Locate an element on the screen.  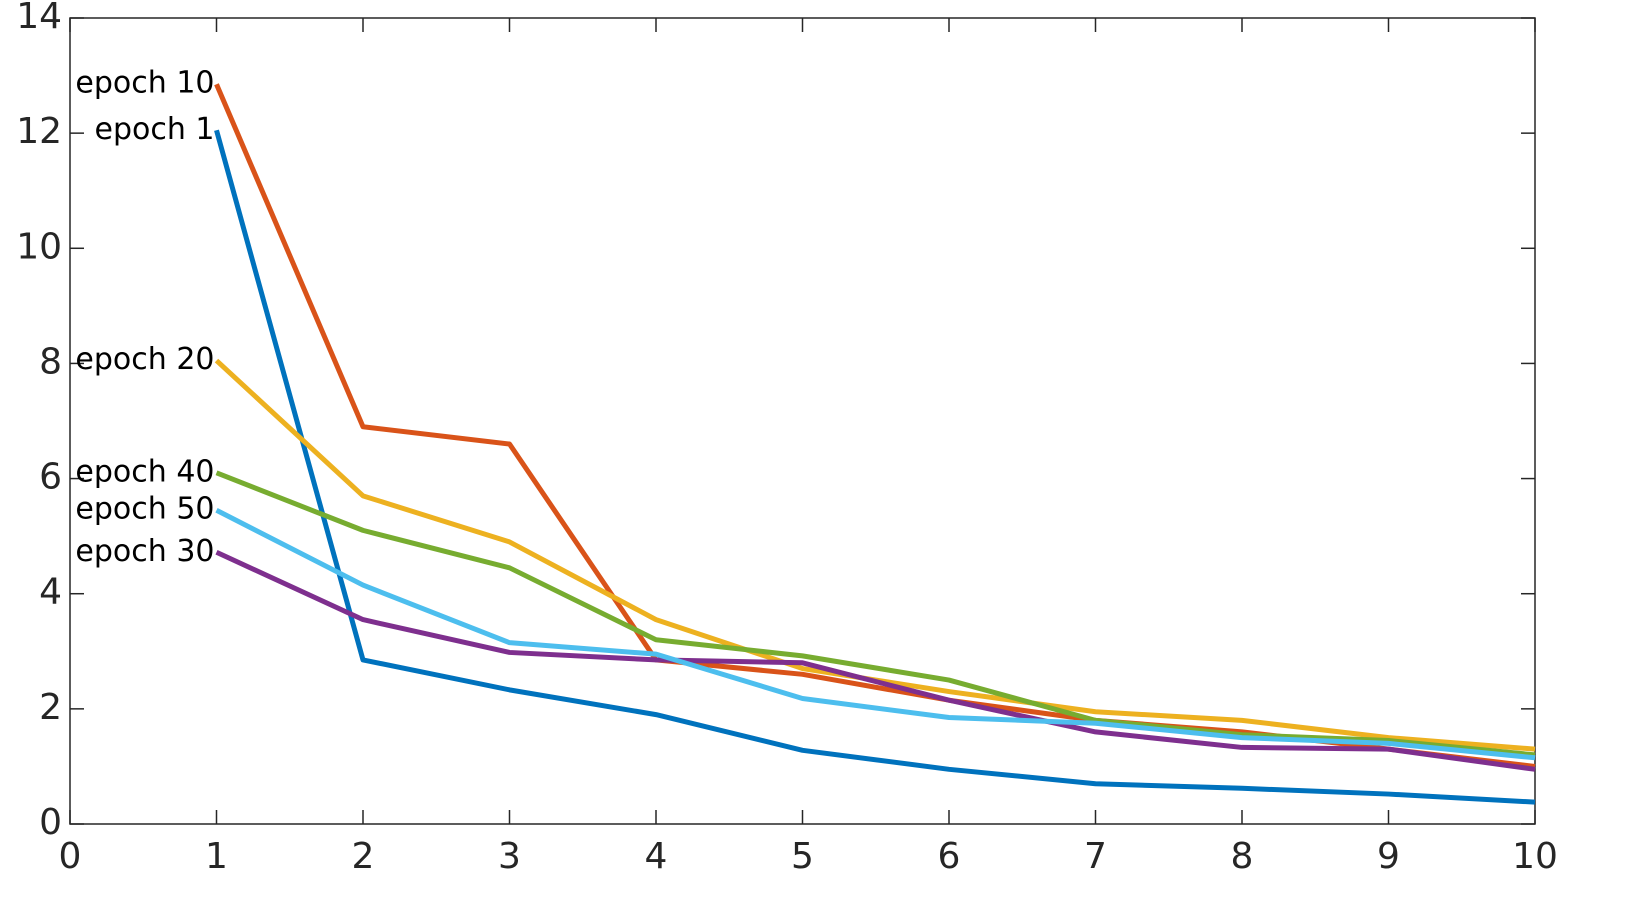
y-tick-label: 10 is located at coordinates (39, 246).